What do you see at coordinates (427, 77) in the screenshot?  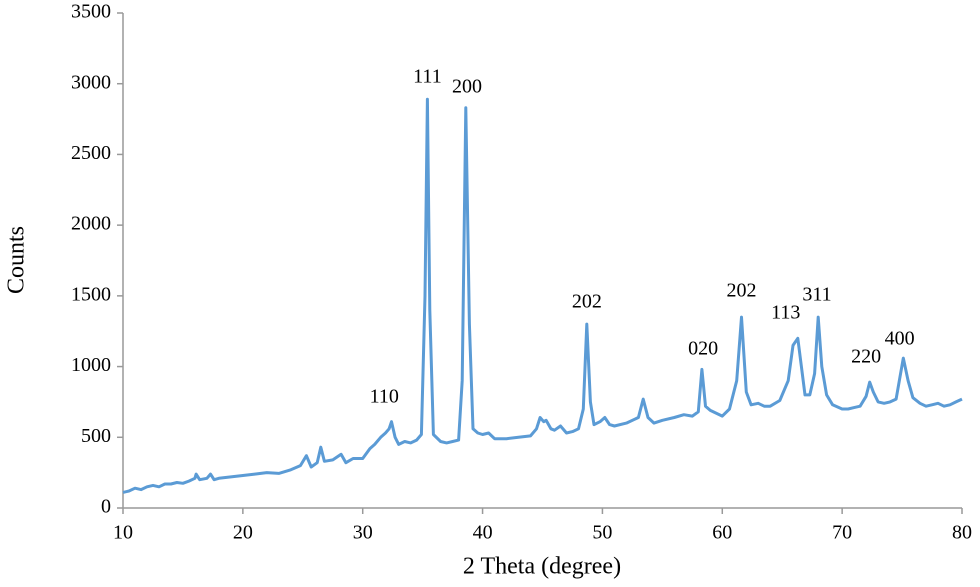 I see `peak-label: 111` at bounding box center [427, 77].